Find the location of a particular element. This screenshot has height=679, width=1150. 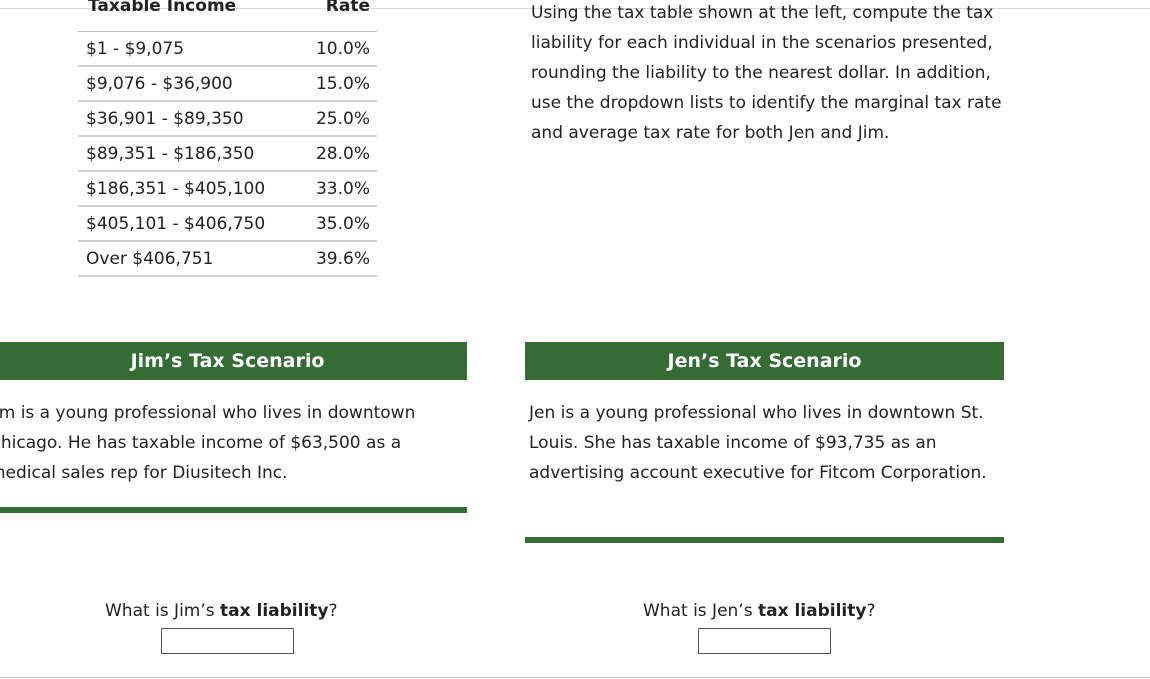

jen-tax-liability-question: What is Jen’s tax liability? is located at coordinates (759, 611).